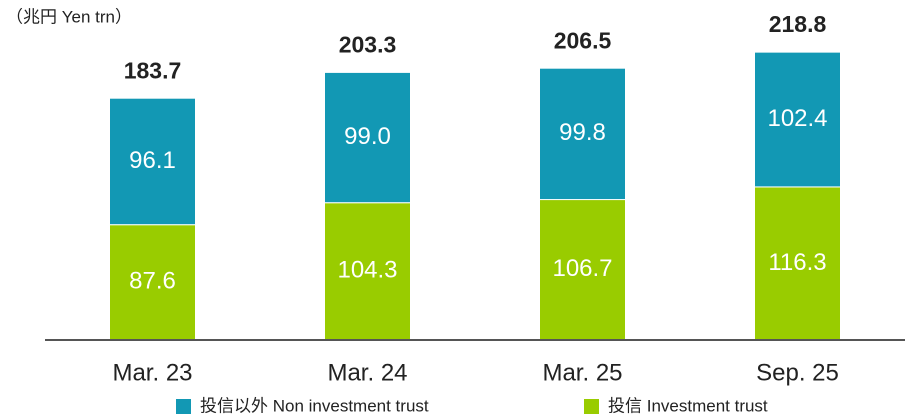 This screenshot has height=418, width=916. What do you see at coordinates (688, 405) in the screenshot?
I see `legend-label: 投信 Investment trust` at bounding box center [688, 405].